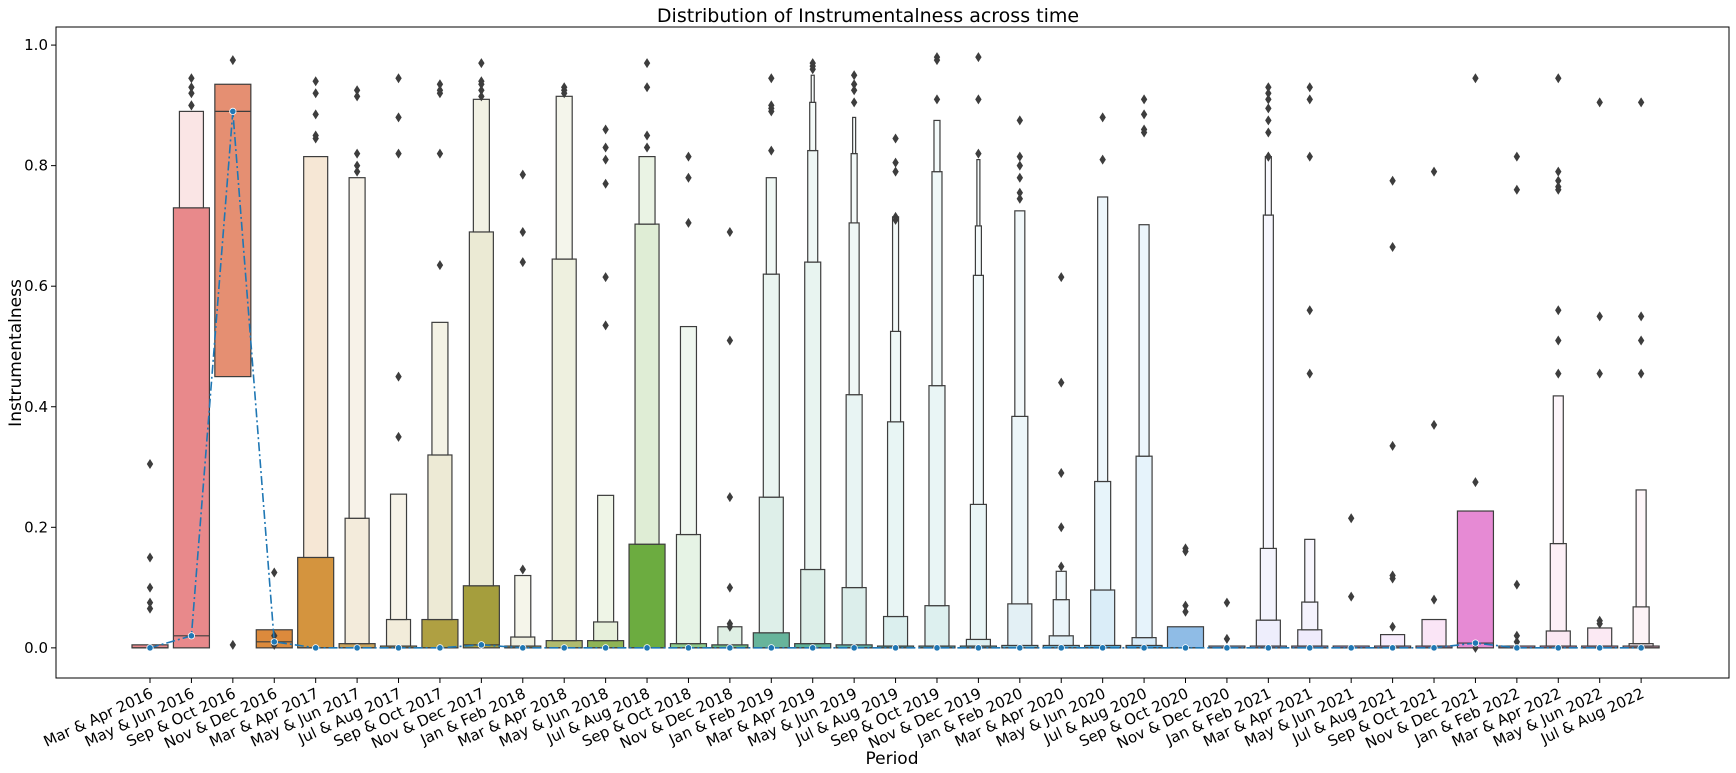 This screenshot has height=773, width=1736. What do you see at coordinates (36, 407) in the screenshot?
I see `y-tick-label: 0.4` at bounding box center [36, 407].